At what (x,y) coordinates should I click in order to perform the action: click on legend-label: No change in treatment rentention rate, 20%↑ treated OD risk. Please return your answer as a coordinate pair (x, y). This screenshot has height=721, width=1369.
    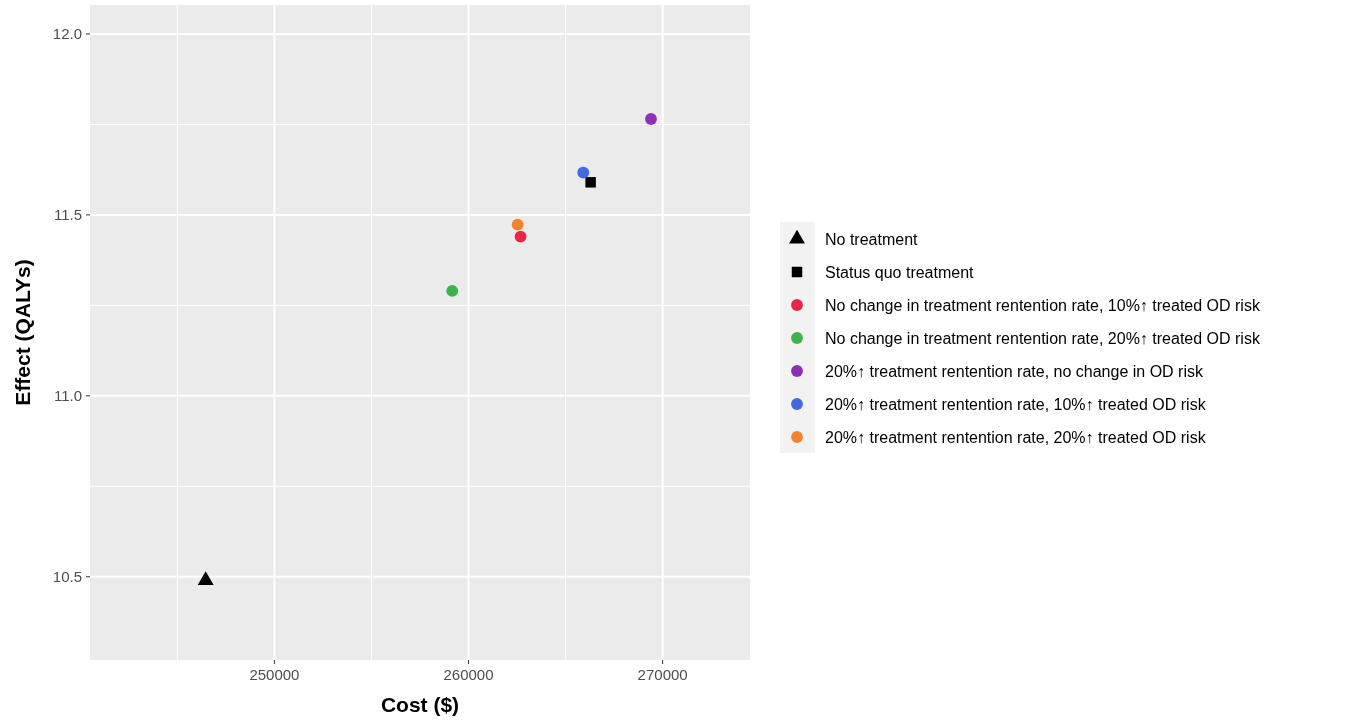
    Looking at the image, I should click on (1043, 338).